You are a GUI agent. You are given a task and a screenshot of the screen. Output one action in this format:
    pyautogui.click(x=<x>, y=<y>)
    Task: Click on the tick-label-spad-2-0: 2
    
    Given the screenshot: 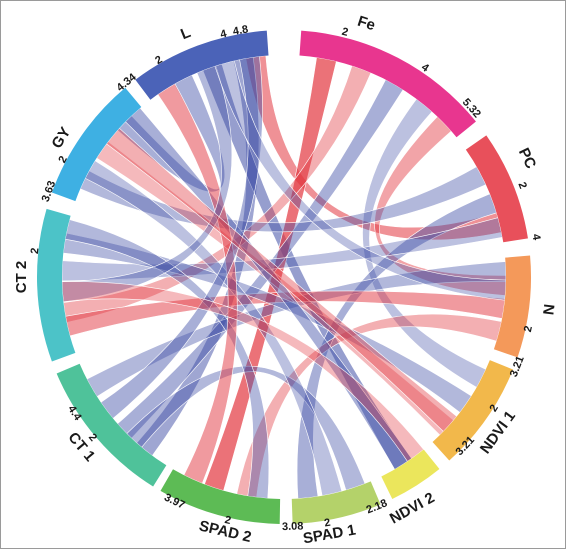 What is the action you would take?
    pyautogui.click(x=227, y=520)
    